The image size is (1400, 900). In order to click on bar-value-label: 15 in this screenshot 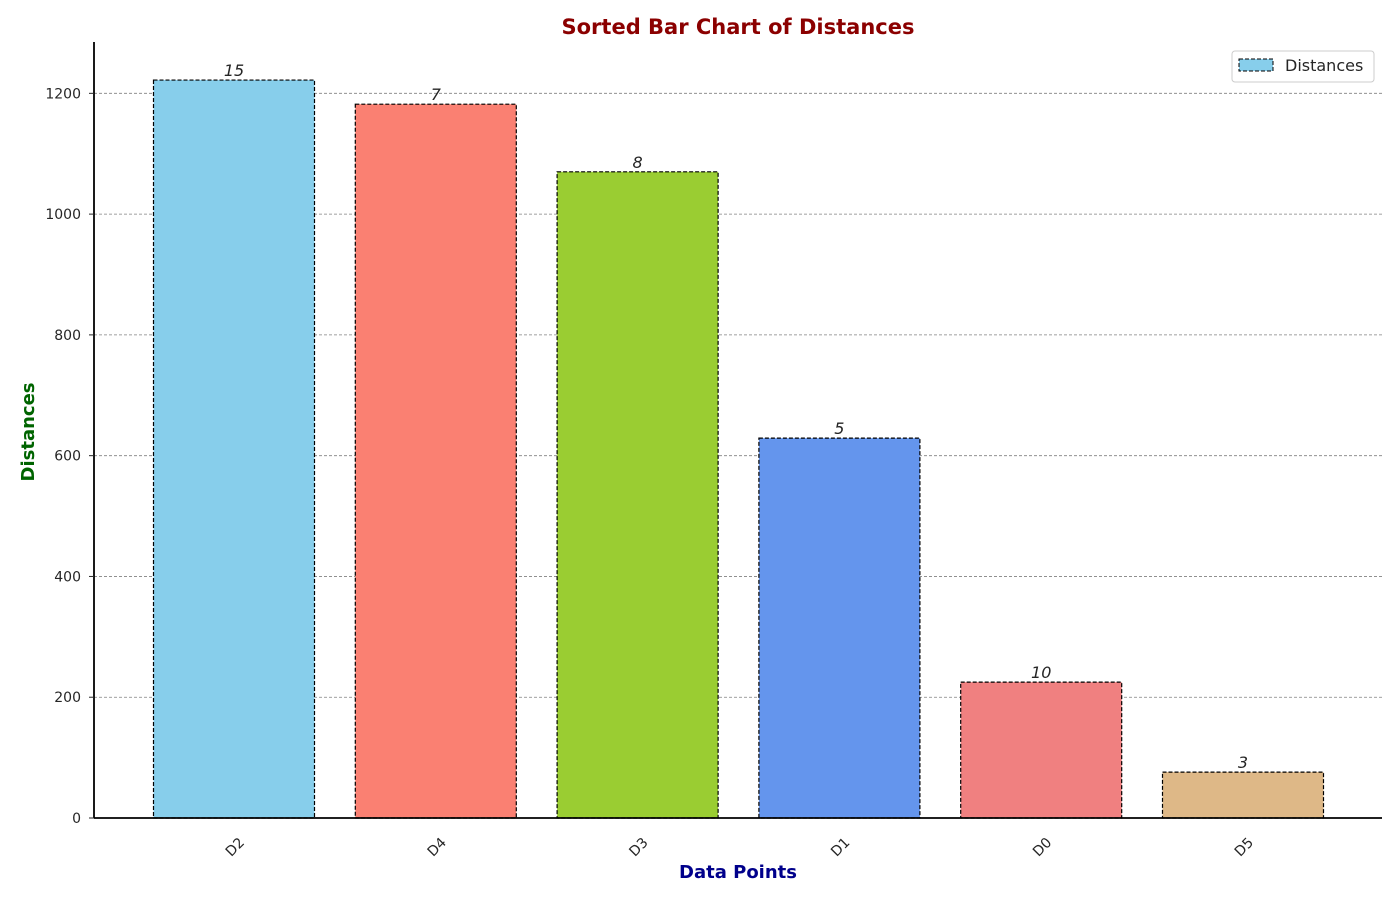, I will do `click(234, 70)`.